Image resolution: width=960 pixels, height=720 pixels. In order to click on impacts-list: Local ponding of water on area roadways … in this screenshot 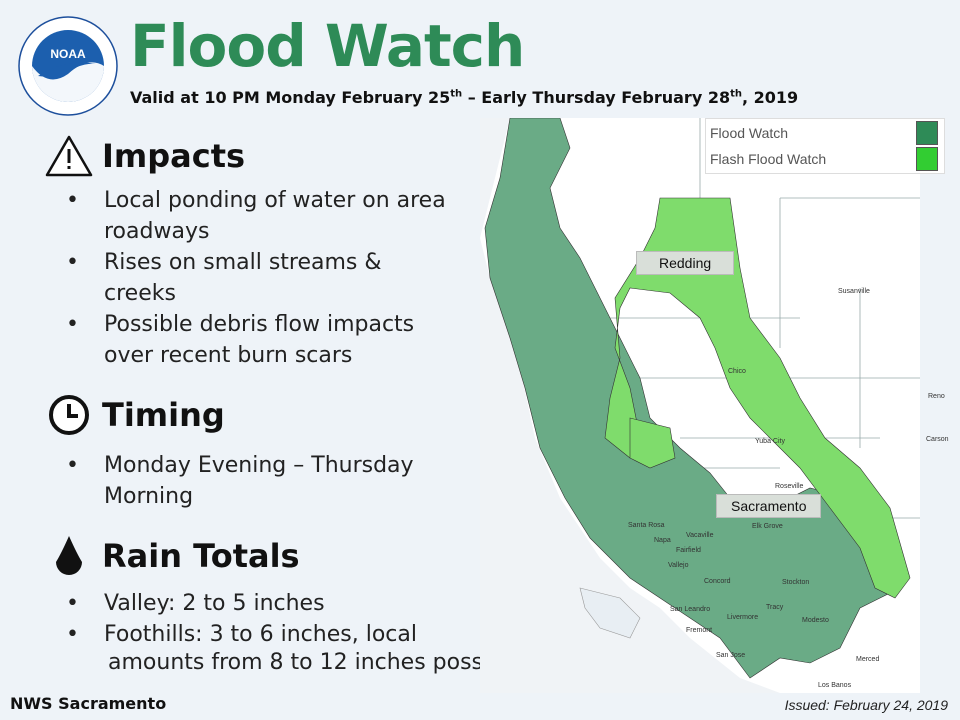, I will do `click(256, 278)`.